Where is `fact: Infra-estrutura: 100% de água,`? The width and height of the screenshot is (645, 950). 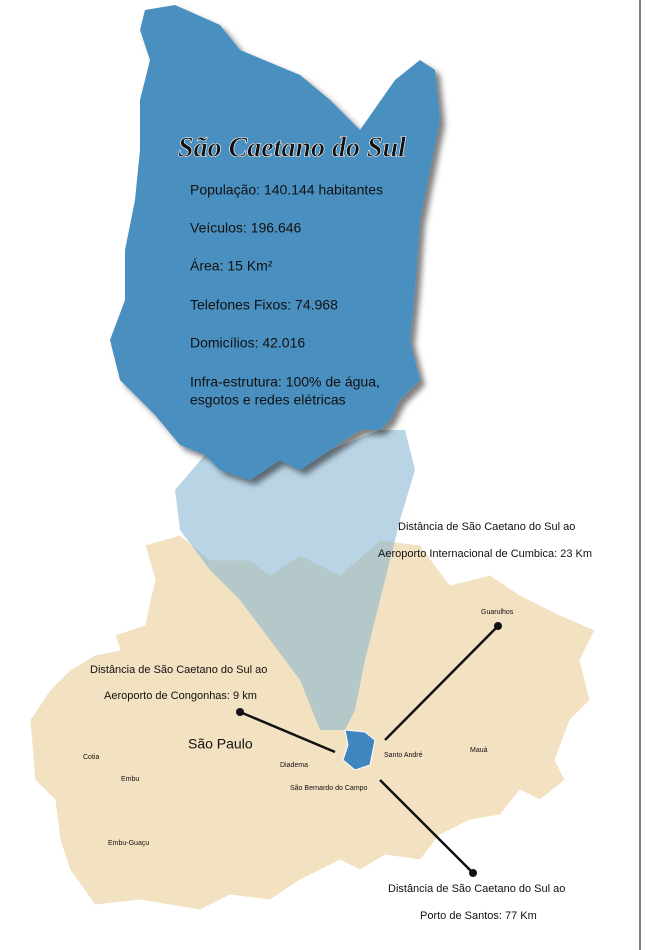 fact: Infra-estrutura: 100% de água, is located at coordinates (285, 382).